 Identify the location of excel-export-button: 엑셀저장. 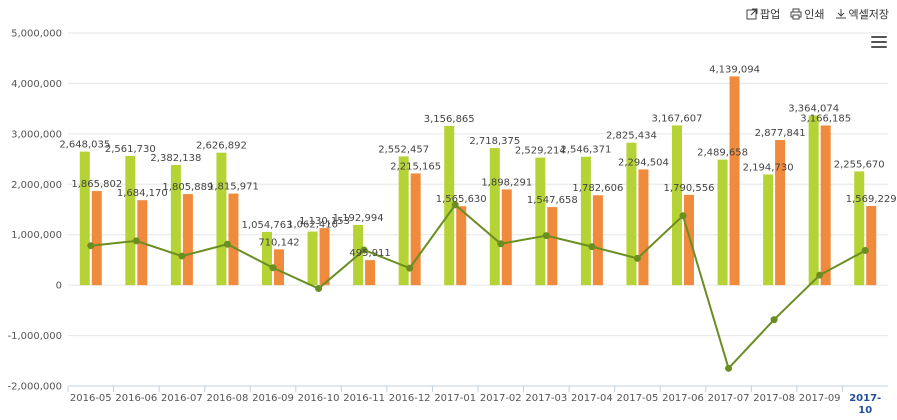
(862, 14).